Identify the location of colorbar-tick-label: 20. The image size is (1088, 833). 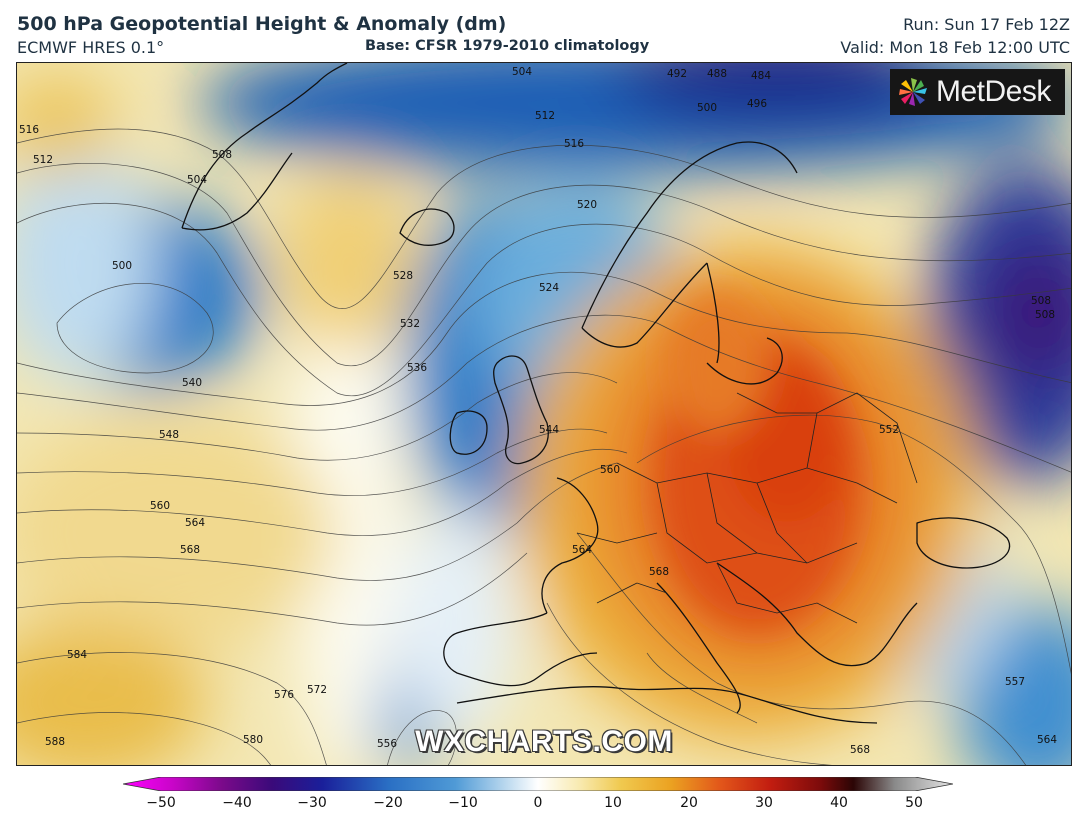
(689, 803).